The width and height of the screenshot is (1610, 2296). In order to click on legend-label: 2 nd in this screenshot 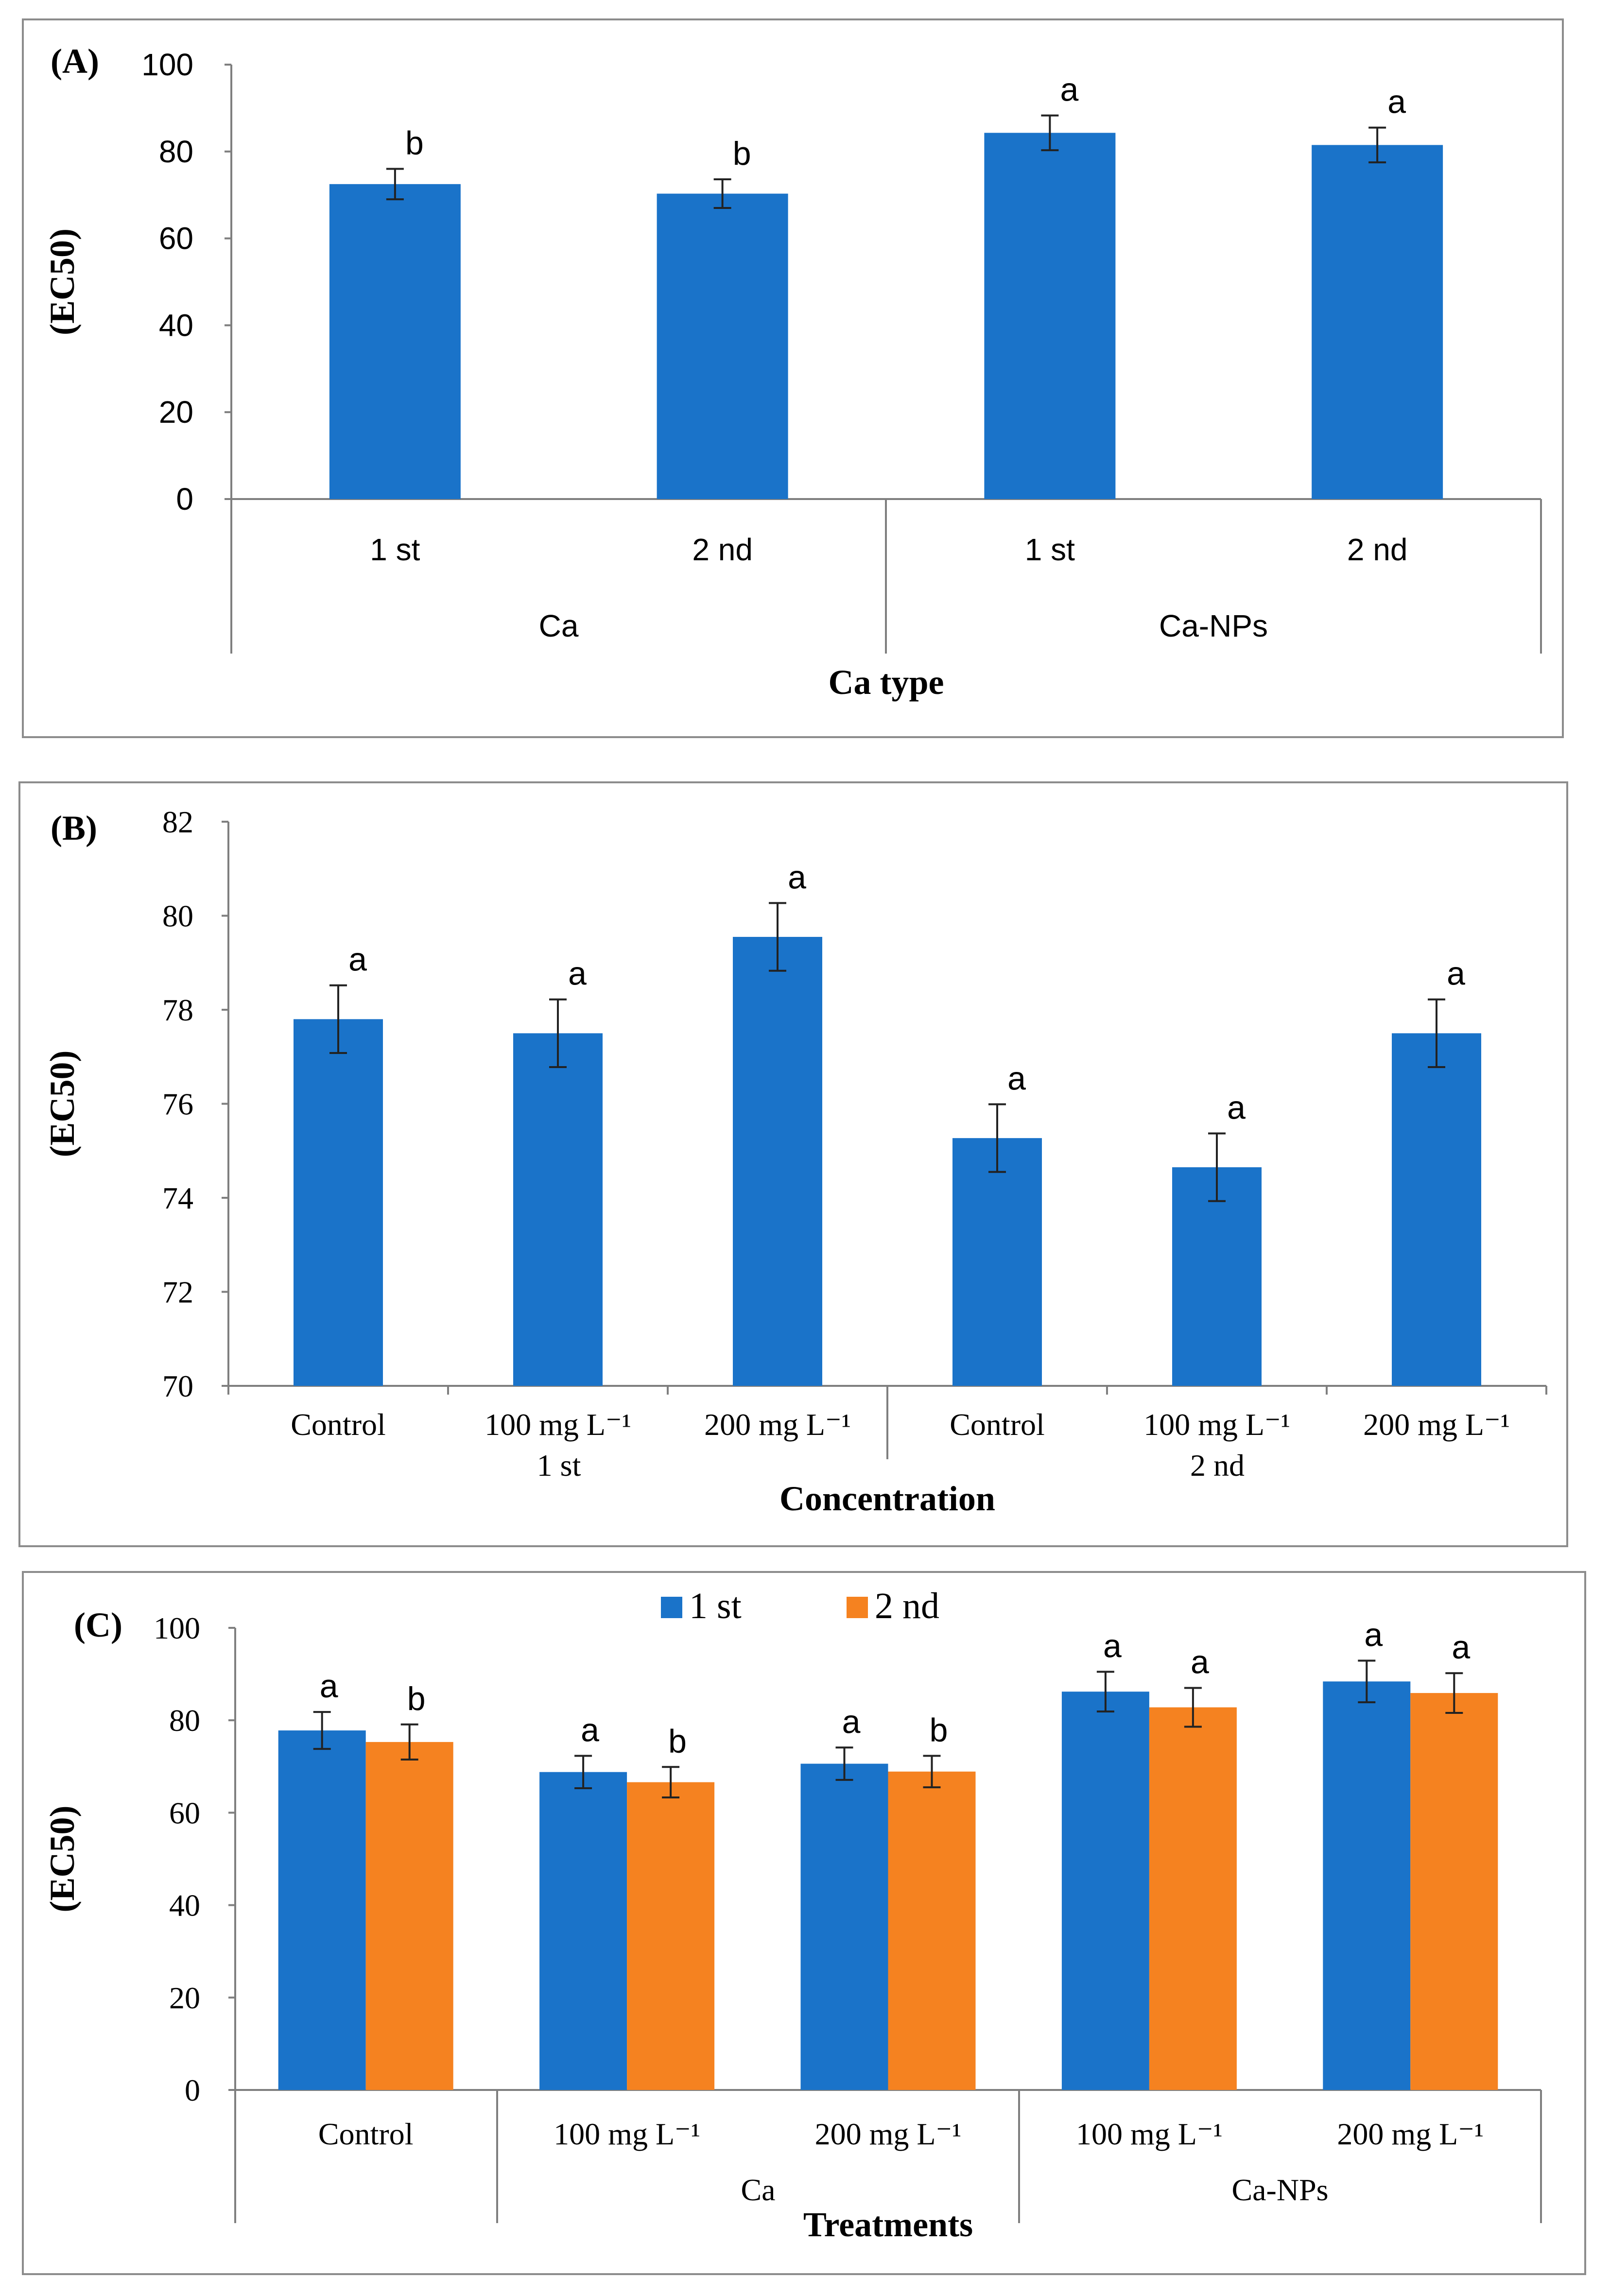, I will do `click(907, 1606)`.